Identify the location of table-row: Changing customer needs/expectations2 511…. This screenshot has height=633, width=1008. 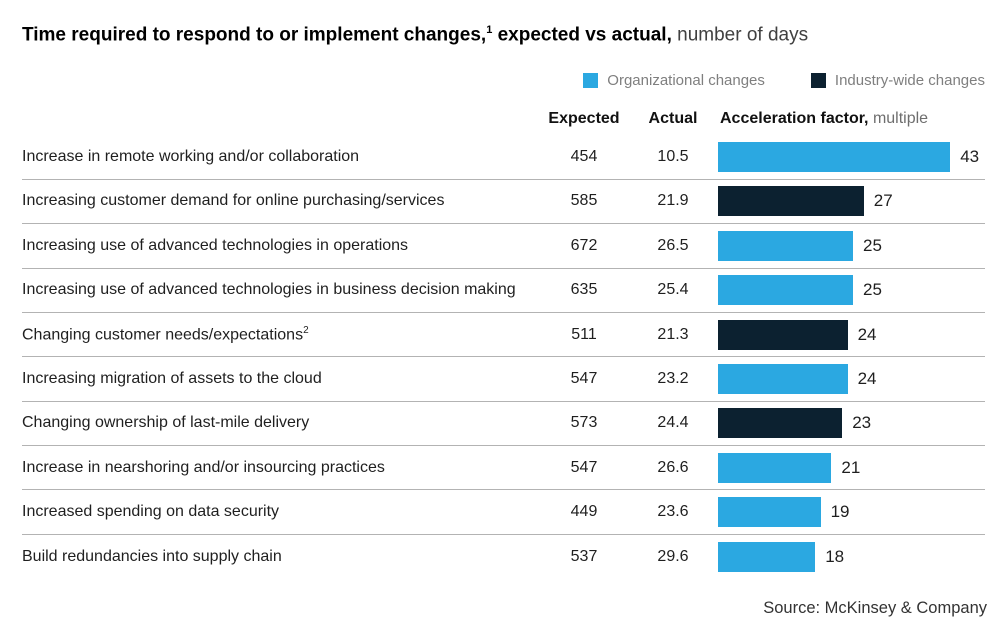
(503, 335).